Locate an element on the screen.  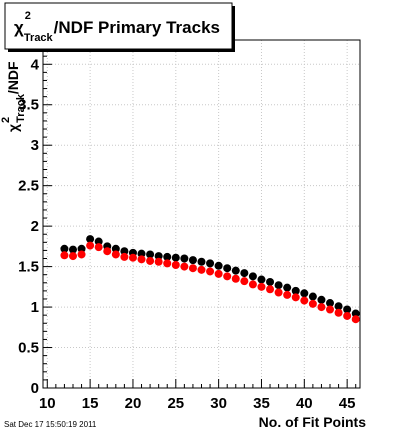
y-axis-title-rest: /NDF is located at coordinates (13, 77).